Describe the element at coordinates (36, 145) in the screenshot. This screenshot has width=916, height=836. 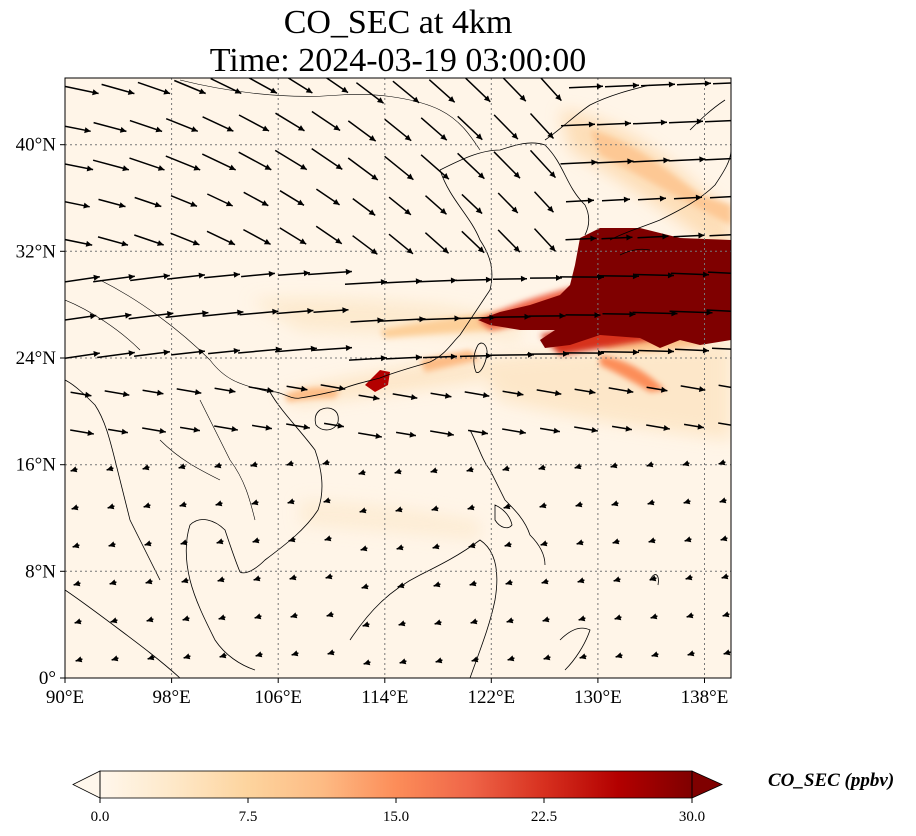
I see `lat-tick-label: 40°N` at that location.